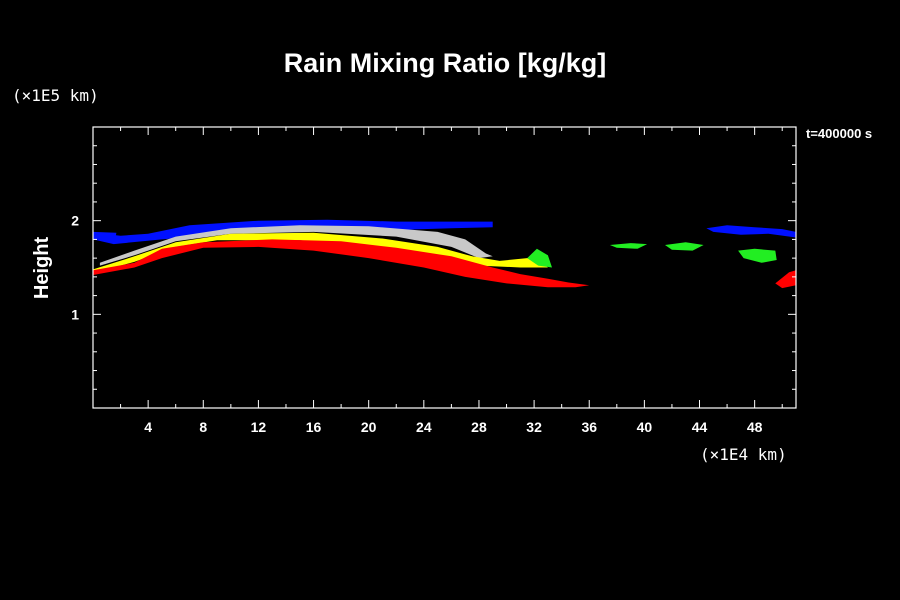  I want to click on y-tick-label: 1, so click(75, 314).